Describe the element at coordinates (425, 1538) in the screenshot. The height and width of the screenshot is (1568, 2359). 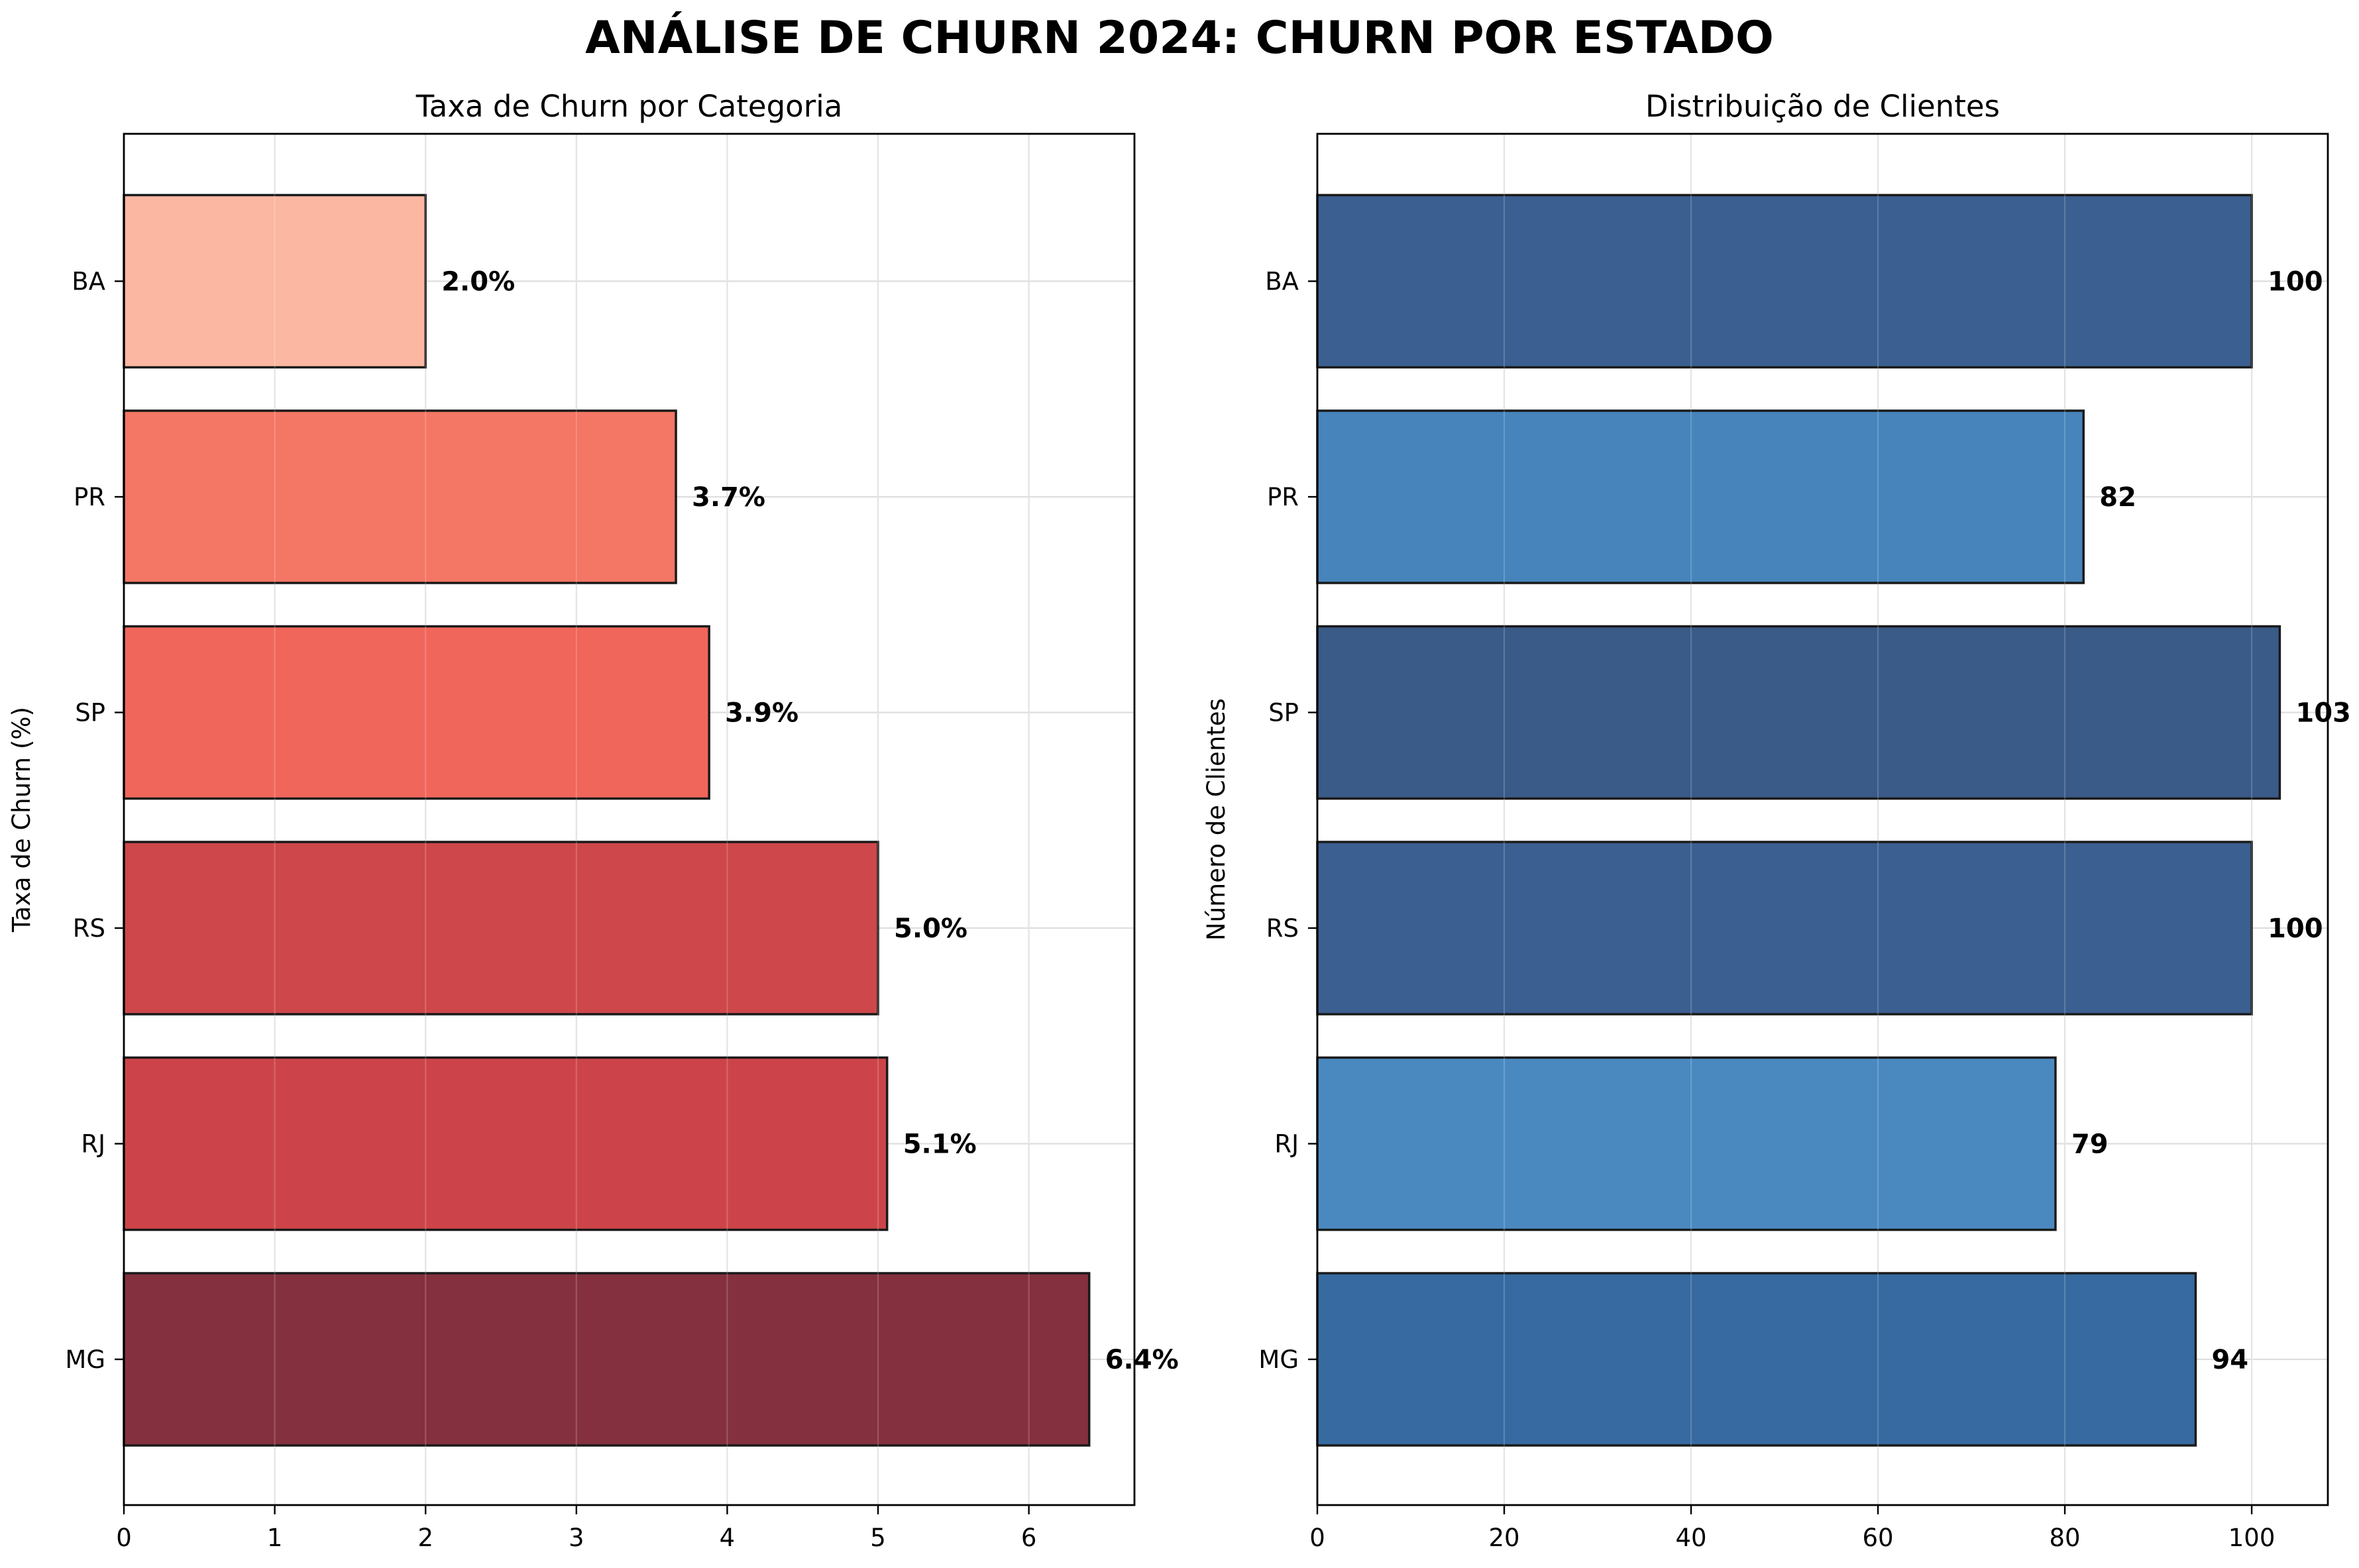
I see `x-tick-label: 2` at that location.